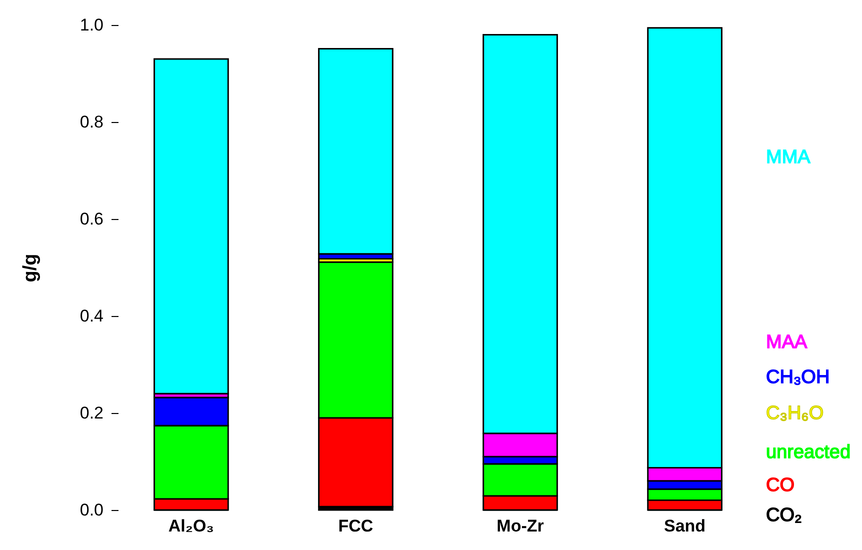 This screenshot has height=550, width=862. What do you see at coordinates (92, 219) in the screenshot?
I see `y-tick-label: 0.6` at bounding box center [92, 219].